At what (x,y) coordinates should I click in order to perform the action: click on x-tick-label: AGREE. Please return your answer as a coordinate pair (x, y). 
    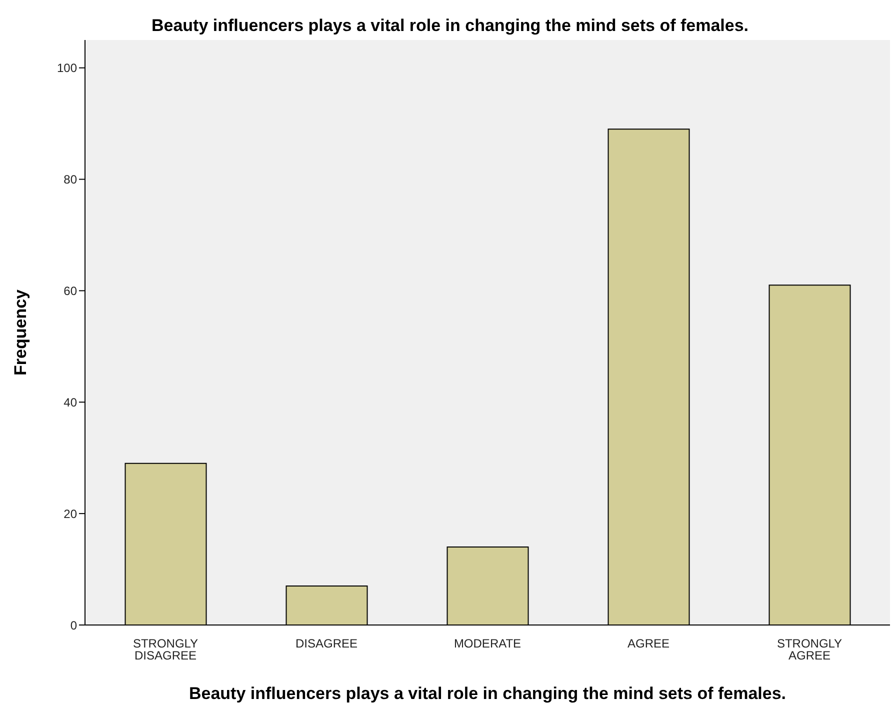
    Looking at the image, I should click on (648, 643).